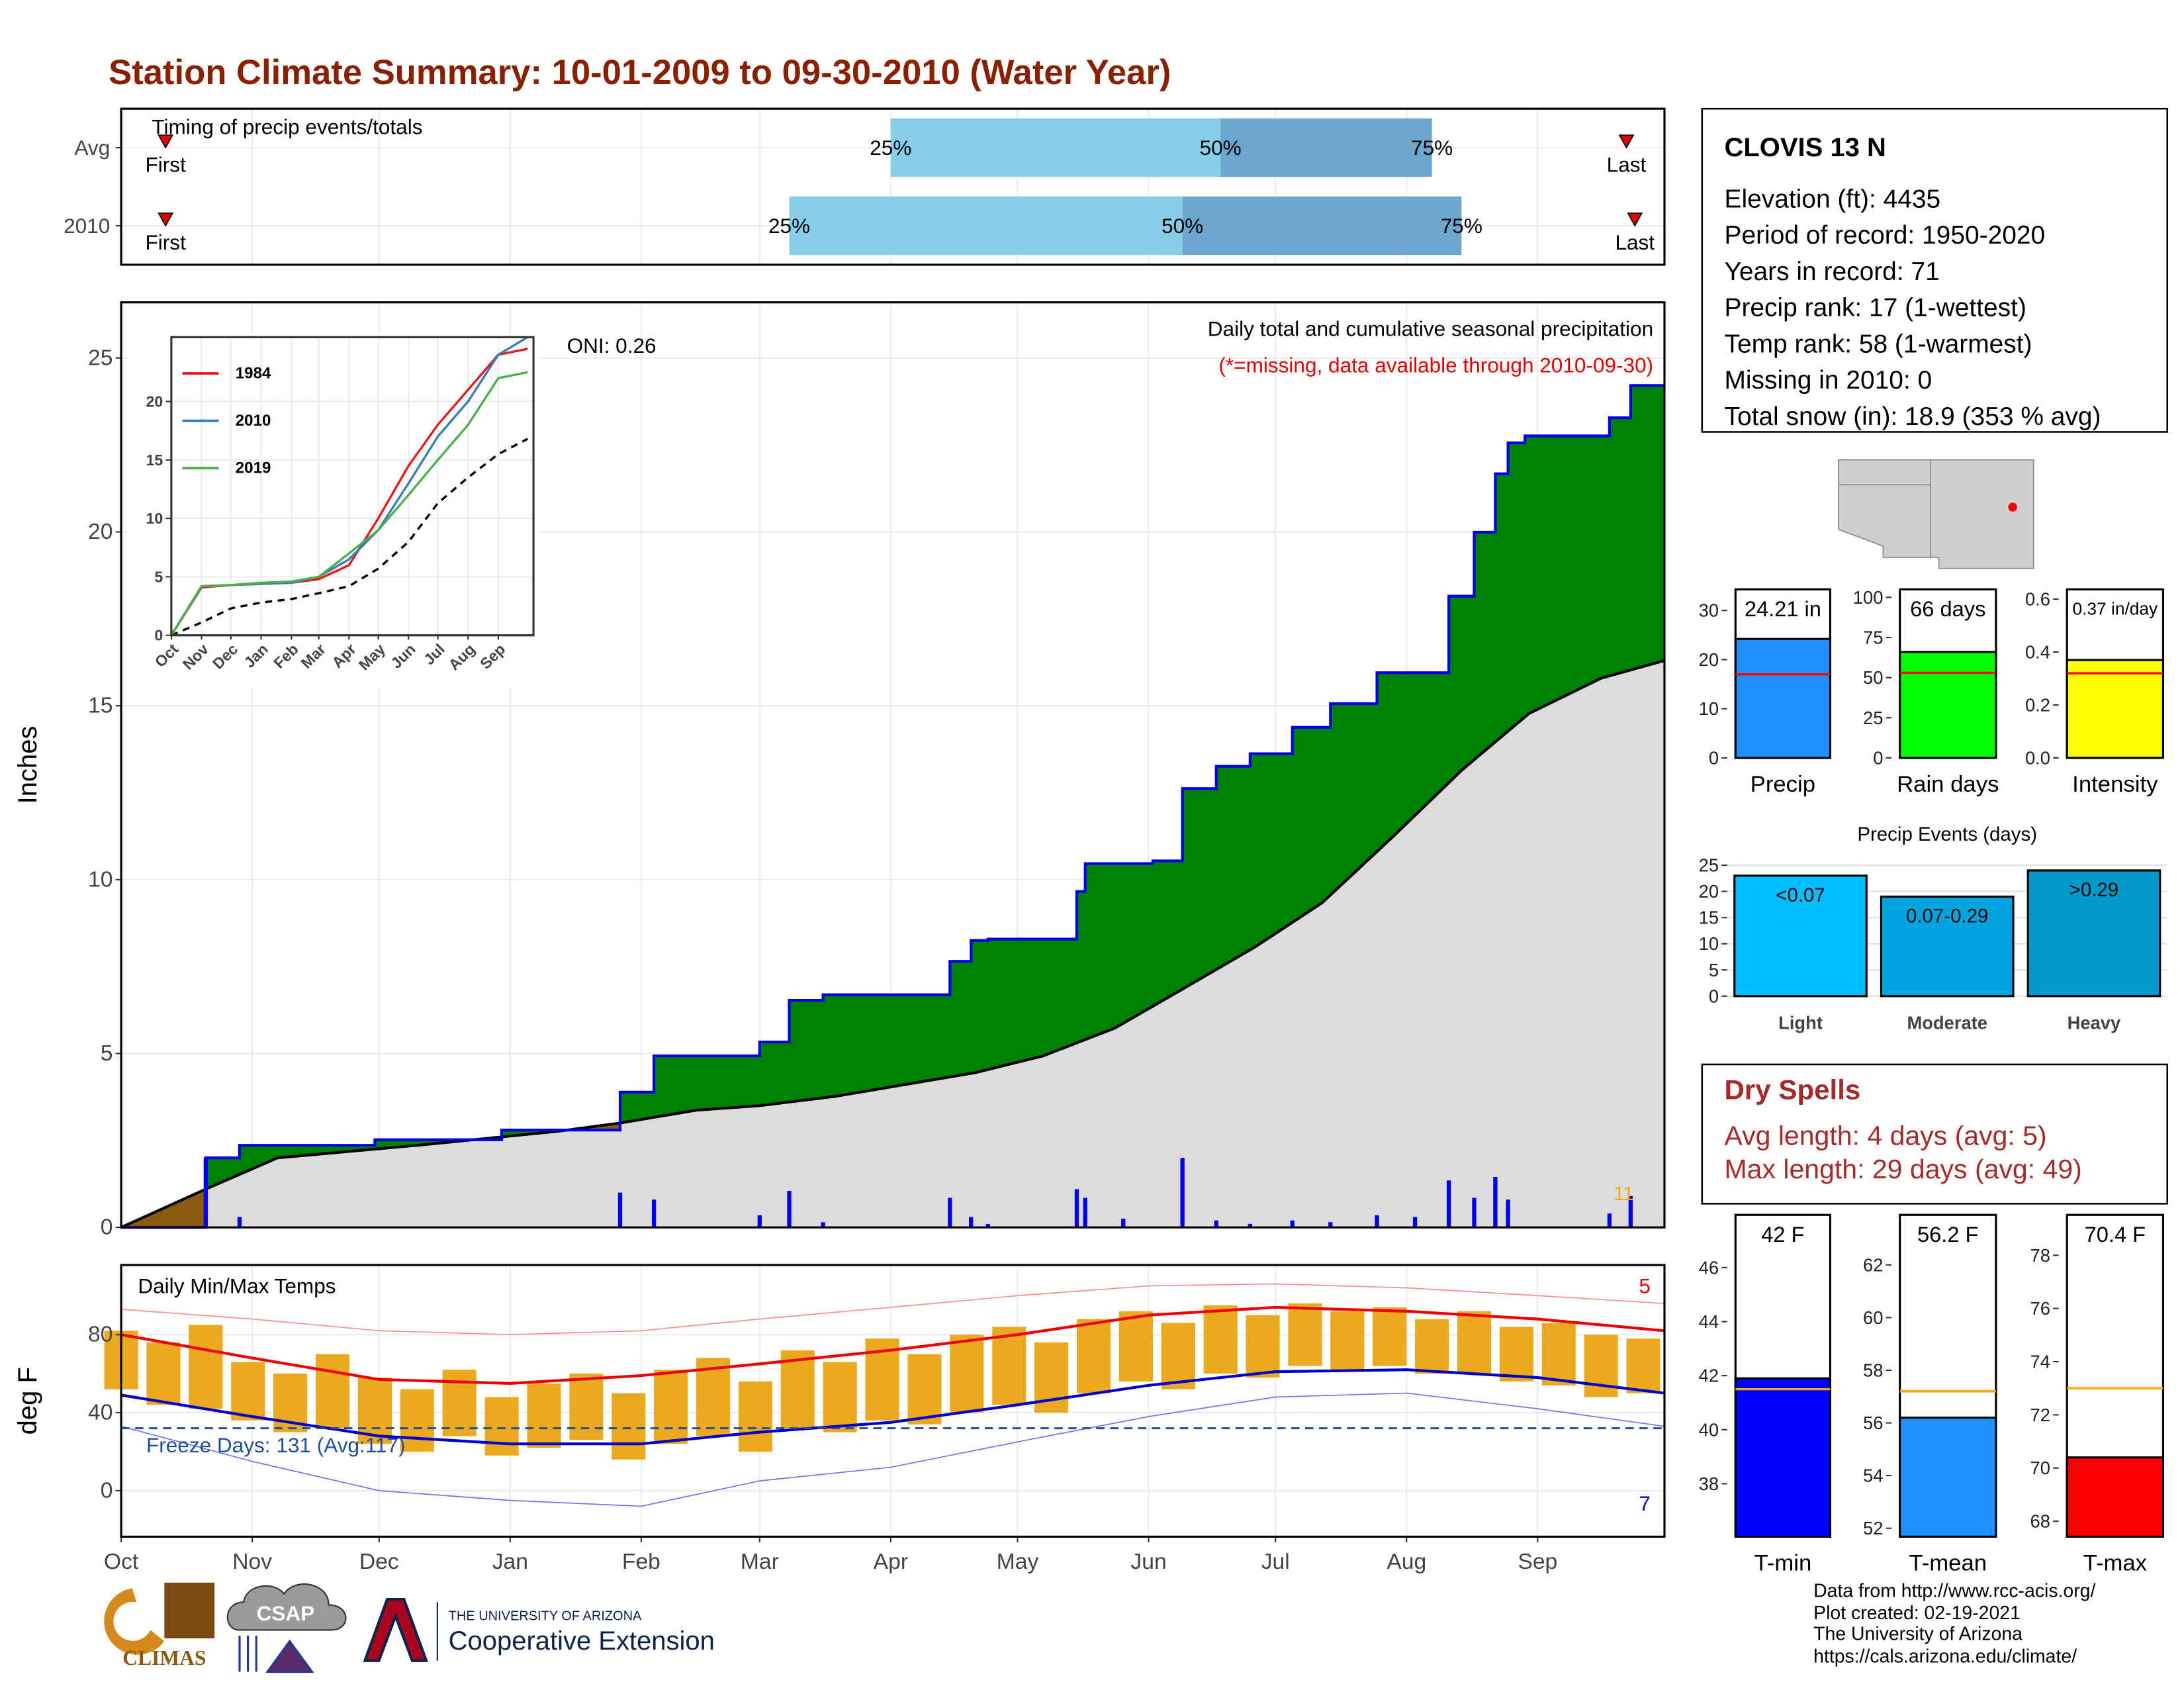 Image resolution: width=2184 pixels, height=1688 pixels. Describe the element at coordinates (2040, 1308) in the screenshot. I see `y-tick-label: 76` at that location.